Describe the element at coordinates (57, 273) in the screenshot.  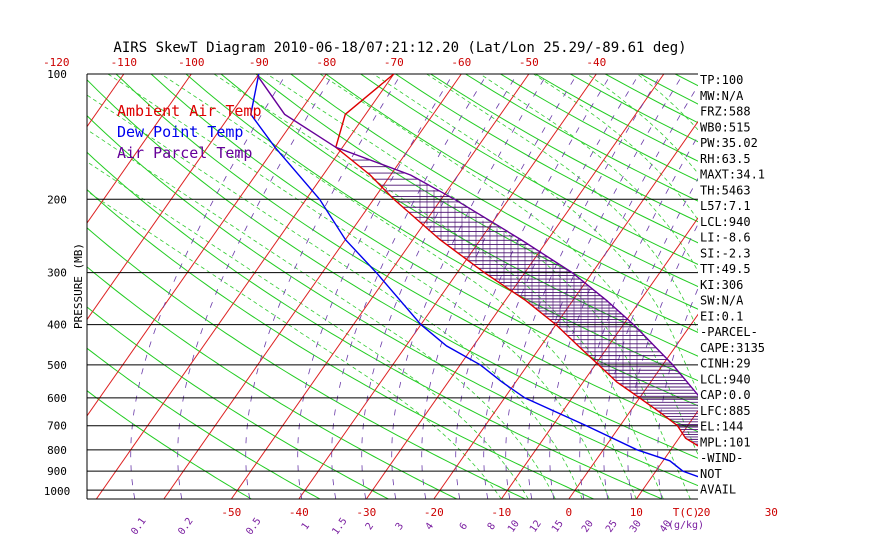
I see `pressure-tick-label: 300` at that location.